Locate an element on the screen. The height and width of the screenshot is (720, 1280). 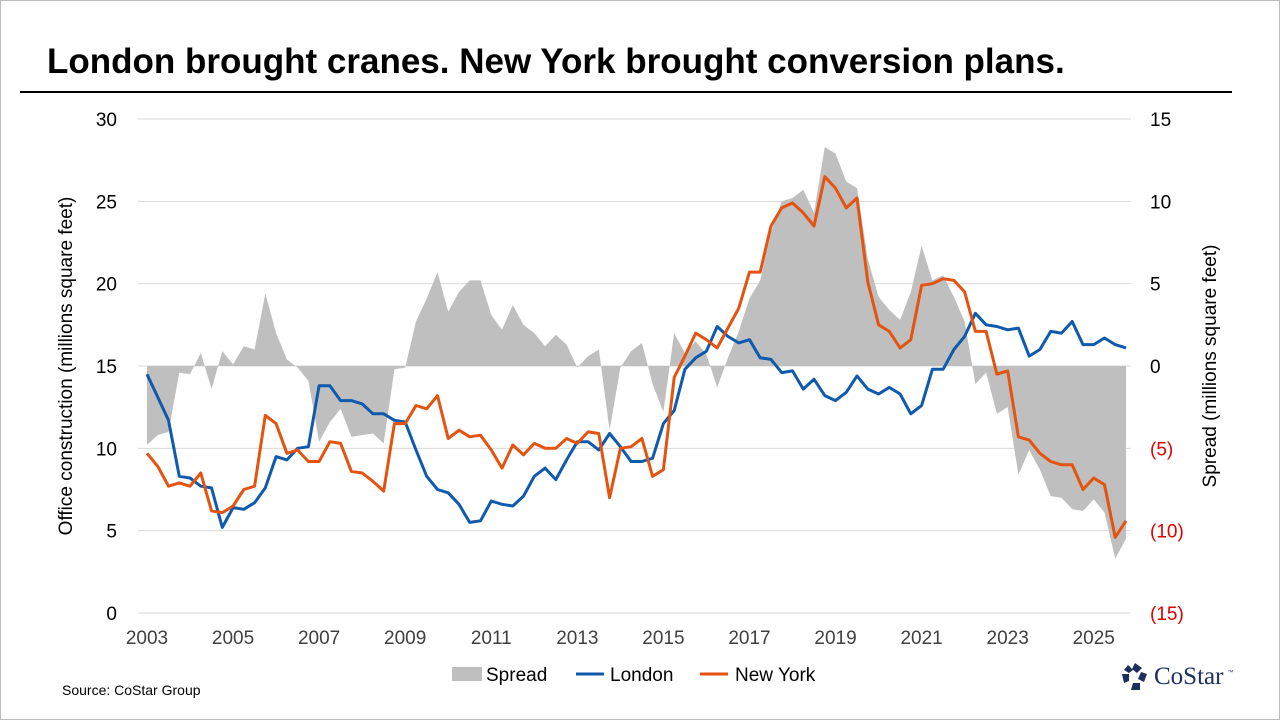
legend-label-spread: Spread is located at coordinates (516, 675).